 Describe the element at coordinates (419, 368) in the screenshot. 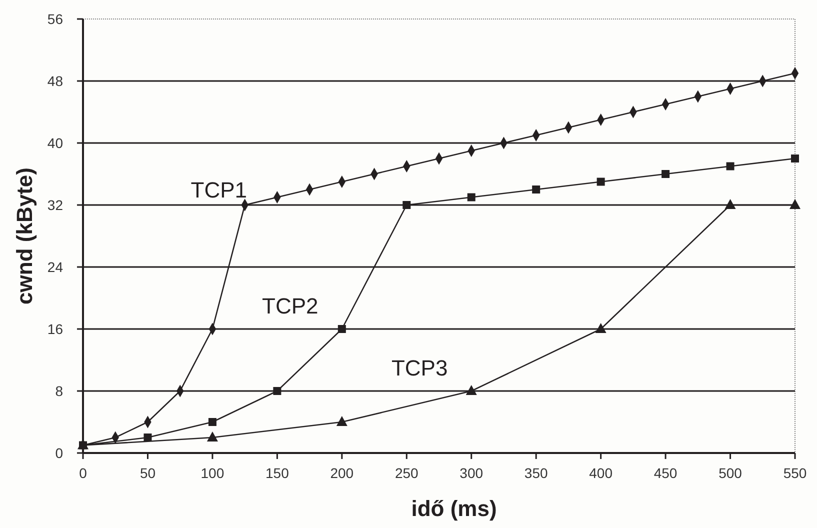

I see `series-label: TCP3` at that location.